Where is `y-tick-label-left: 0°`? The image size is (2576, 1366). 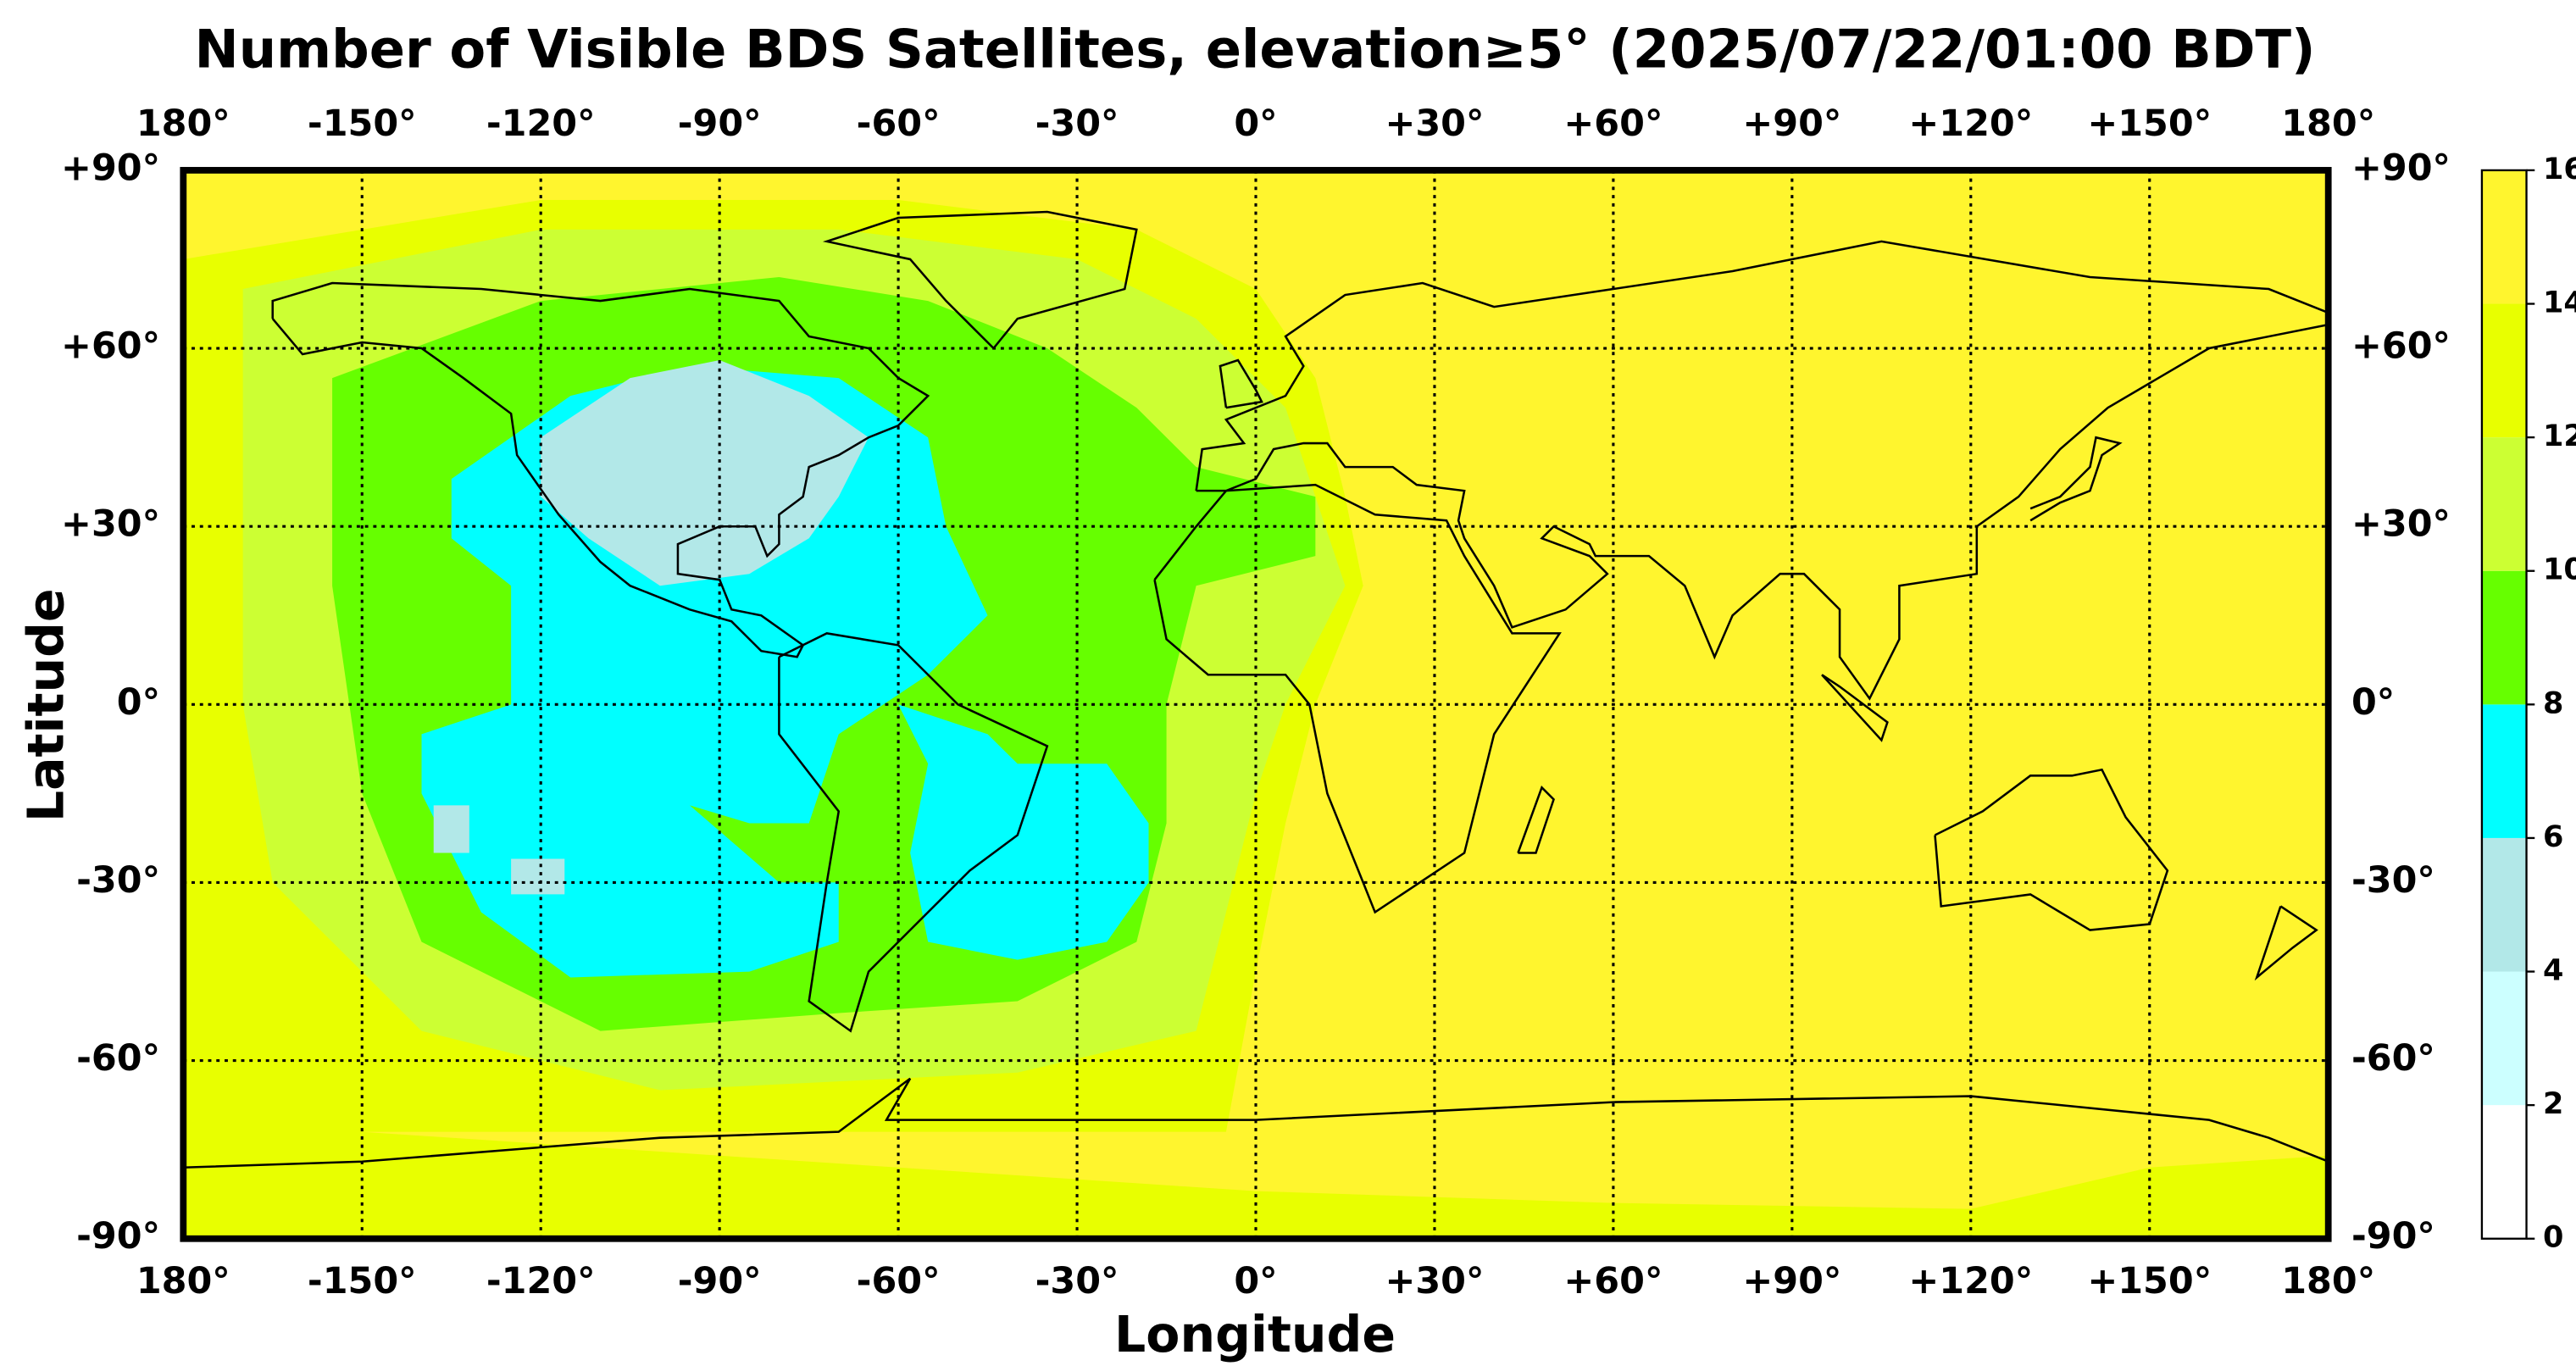
y-tick-label-left: 0° is located at coordinates (138, 702).